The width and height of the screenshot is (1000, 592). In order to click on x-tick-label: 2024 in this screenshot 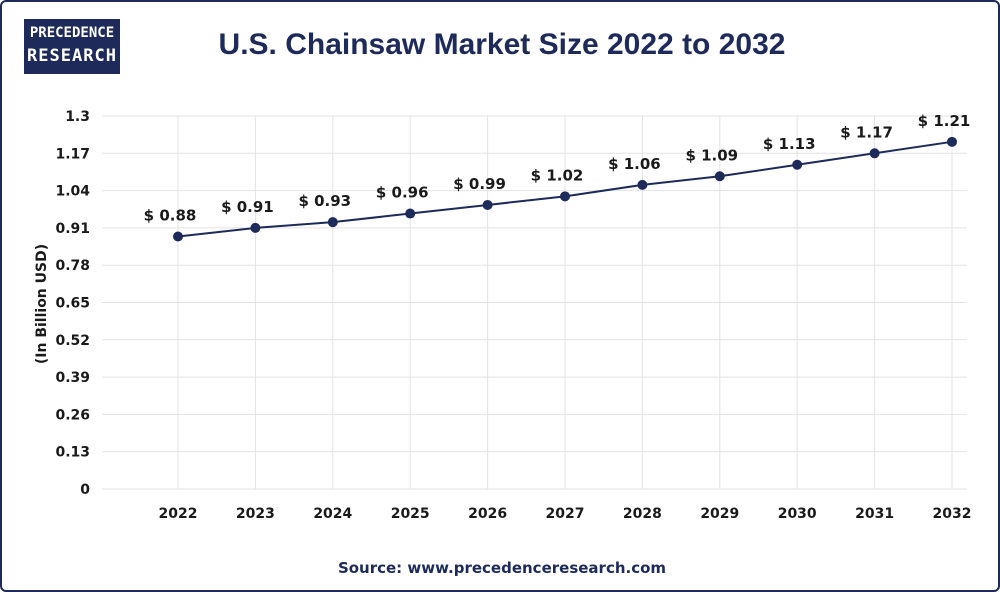, I will do `click(332, 514)`.